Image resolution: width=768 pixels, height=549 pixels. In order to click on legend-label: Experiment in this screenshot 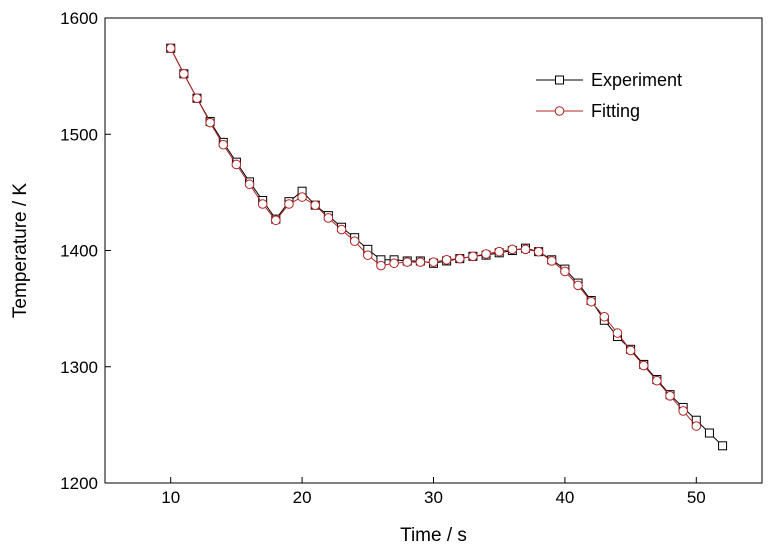, I will do `click(636, 80)`.